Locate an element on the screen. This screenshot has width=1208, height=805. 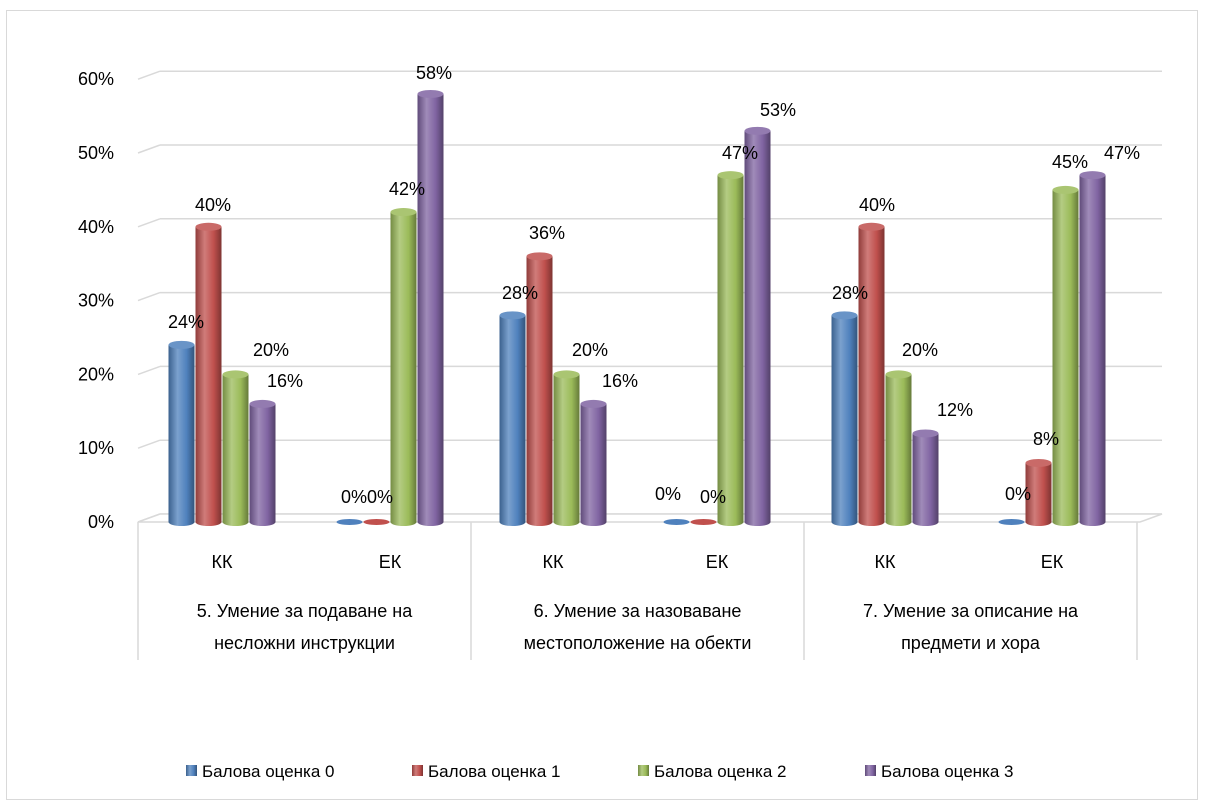
group-label: предмети и хора is located at coordinates (971, 643).